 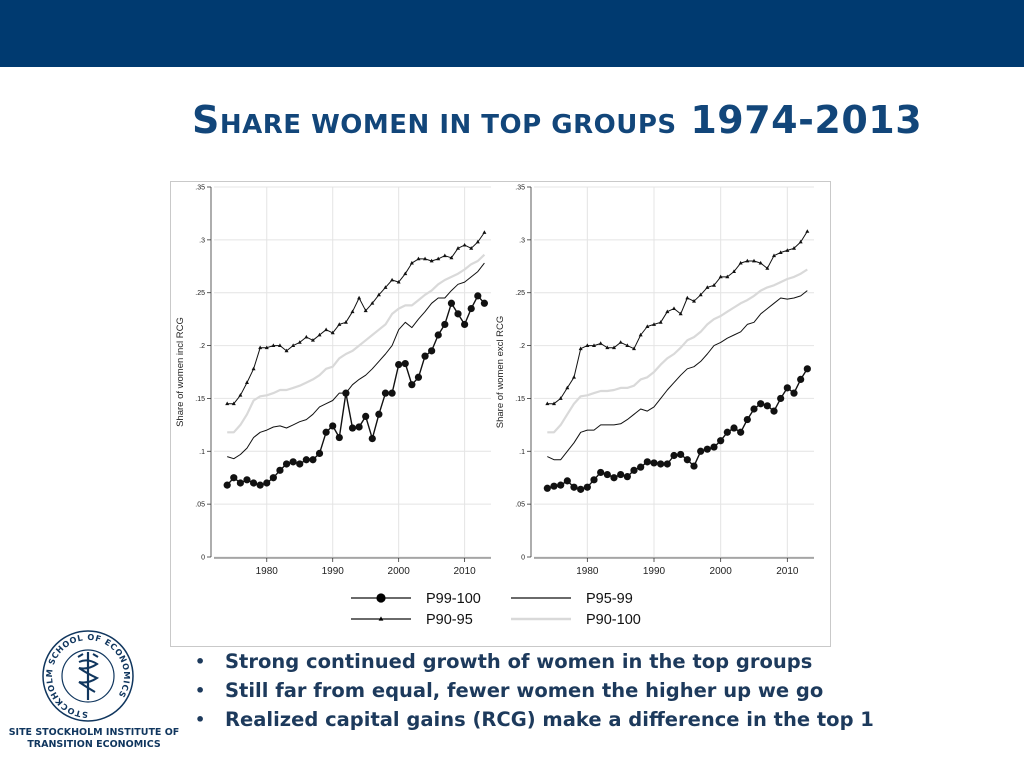 What do you see at coordinates (453, 599) in the screenshot?
I see `legend-label-p99-100: P99-100` at bounding box center [453, 599].